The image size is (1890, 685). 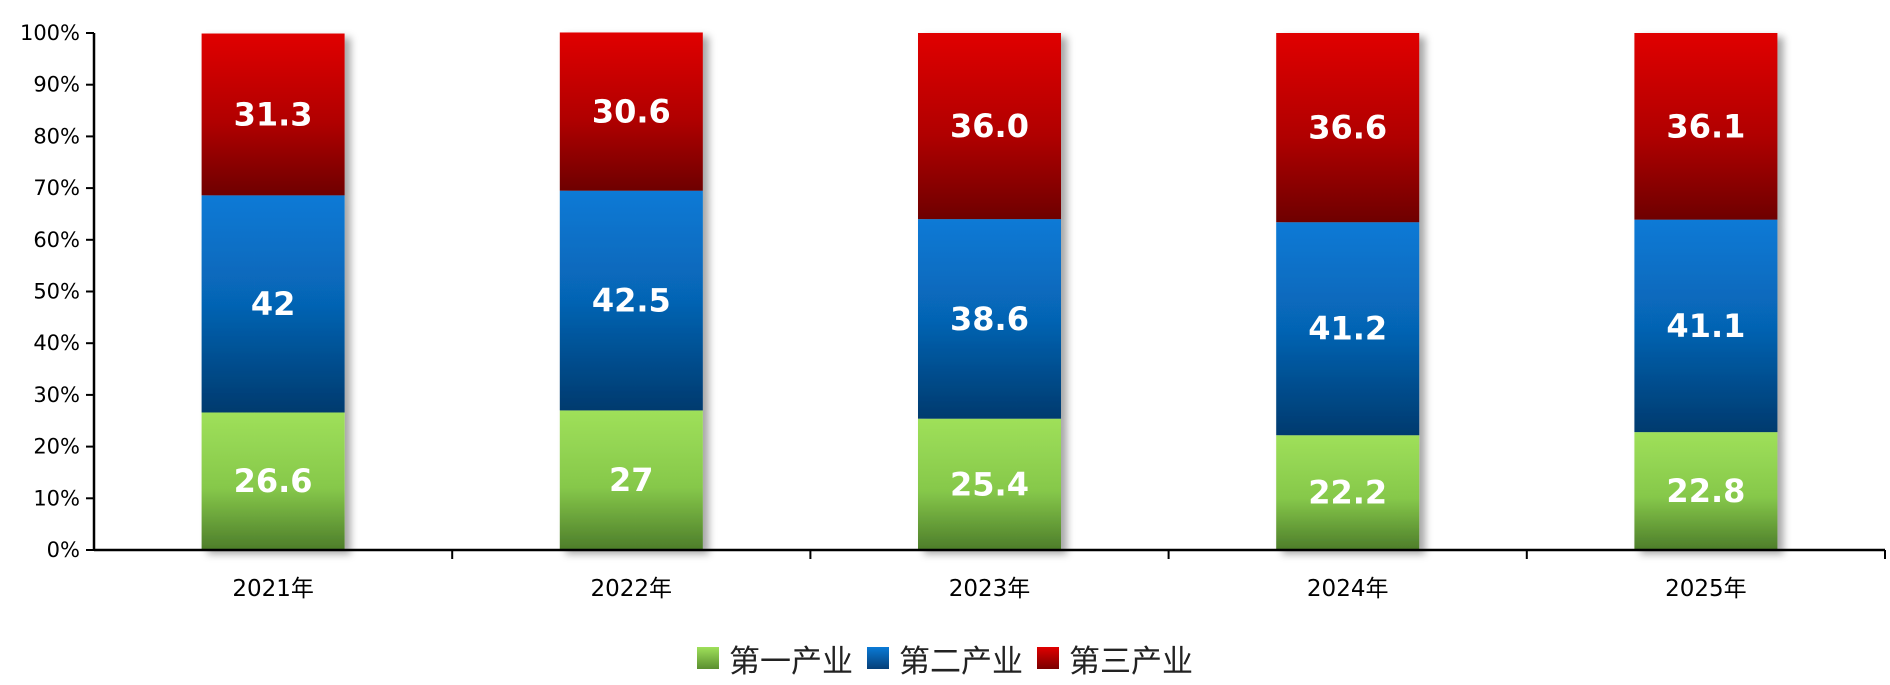 I want to click on y-tick-label: 60%, so click(x=56, y=240).